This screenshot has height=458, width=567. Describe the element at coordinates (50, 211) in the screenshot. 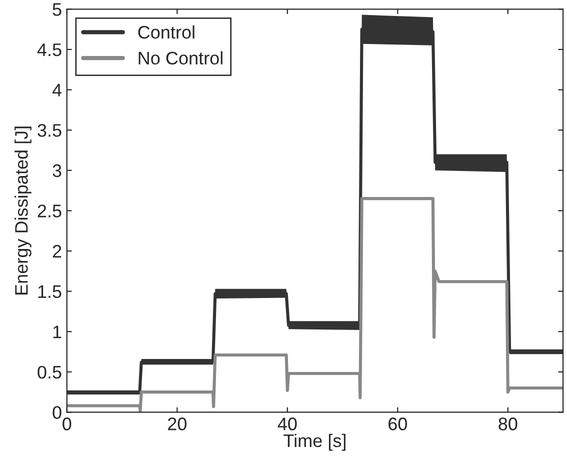

I see `y-tick-label: 2.5` at that location.